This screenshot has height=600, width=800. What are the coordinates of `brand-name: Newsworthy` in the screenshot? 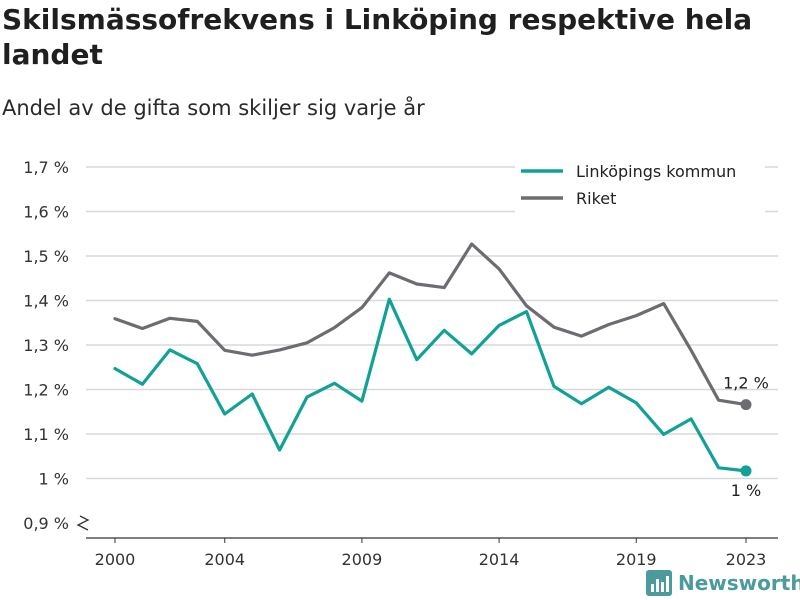 It's located at (739, 583).